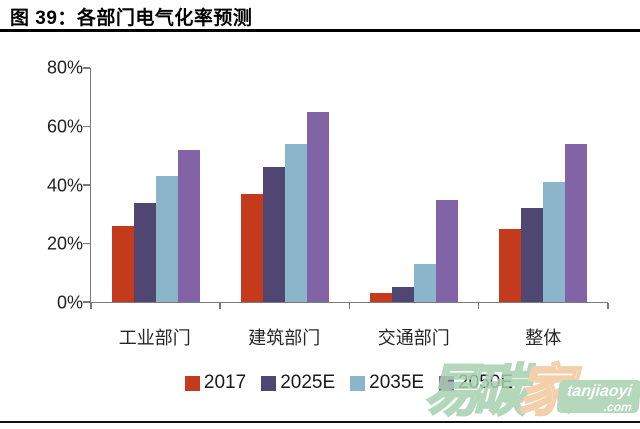  I want to click on legend-item: 2017, so click(215, 383).